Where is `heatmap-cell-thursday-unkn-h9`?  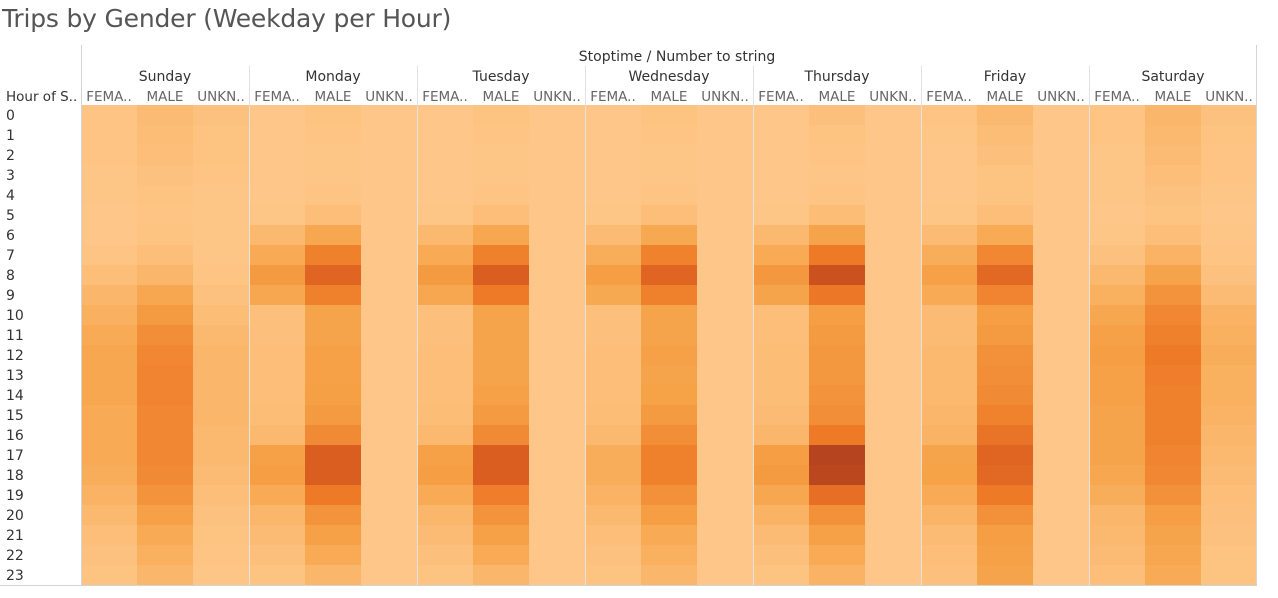 heatmap-cell-thursday-unkn-h9 is located at coordinates (893, 295).